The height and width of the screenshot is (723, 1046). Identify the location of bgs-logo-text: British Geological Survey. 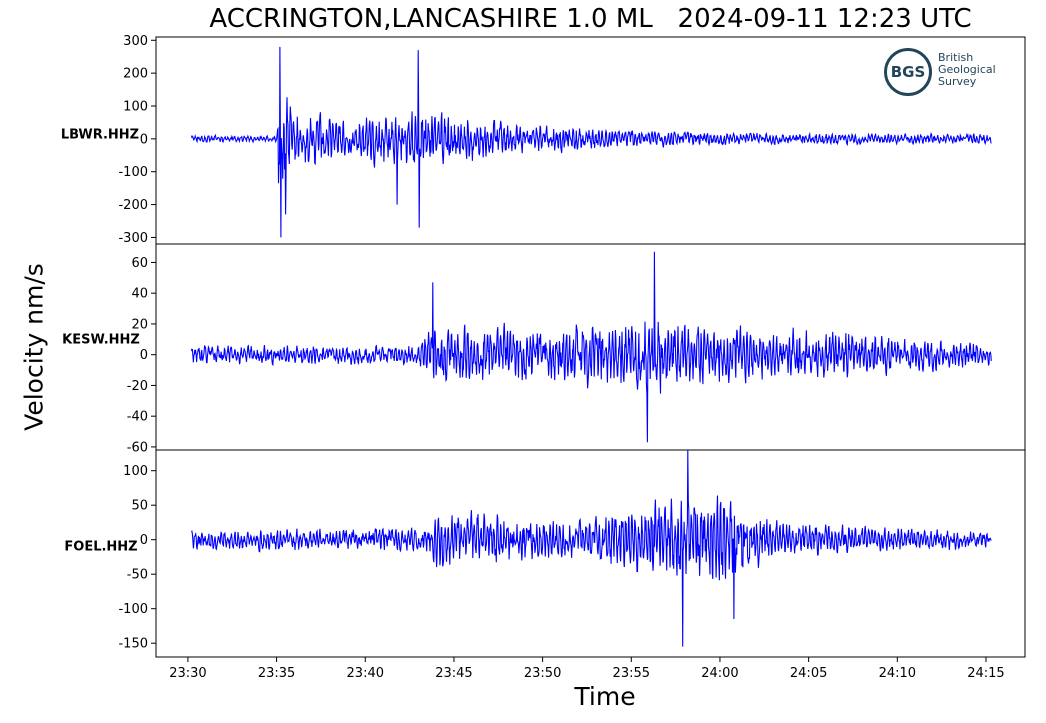
(973, 70).